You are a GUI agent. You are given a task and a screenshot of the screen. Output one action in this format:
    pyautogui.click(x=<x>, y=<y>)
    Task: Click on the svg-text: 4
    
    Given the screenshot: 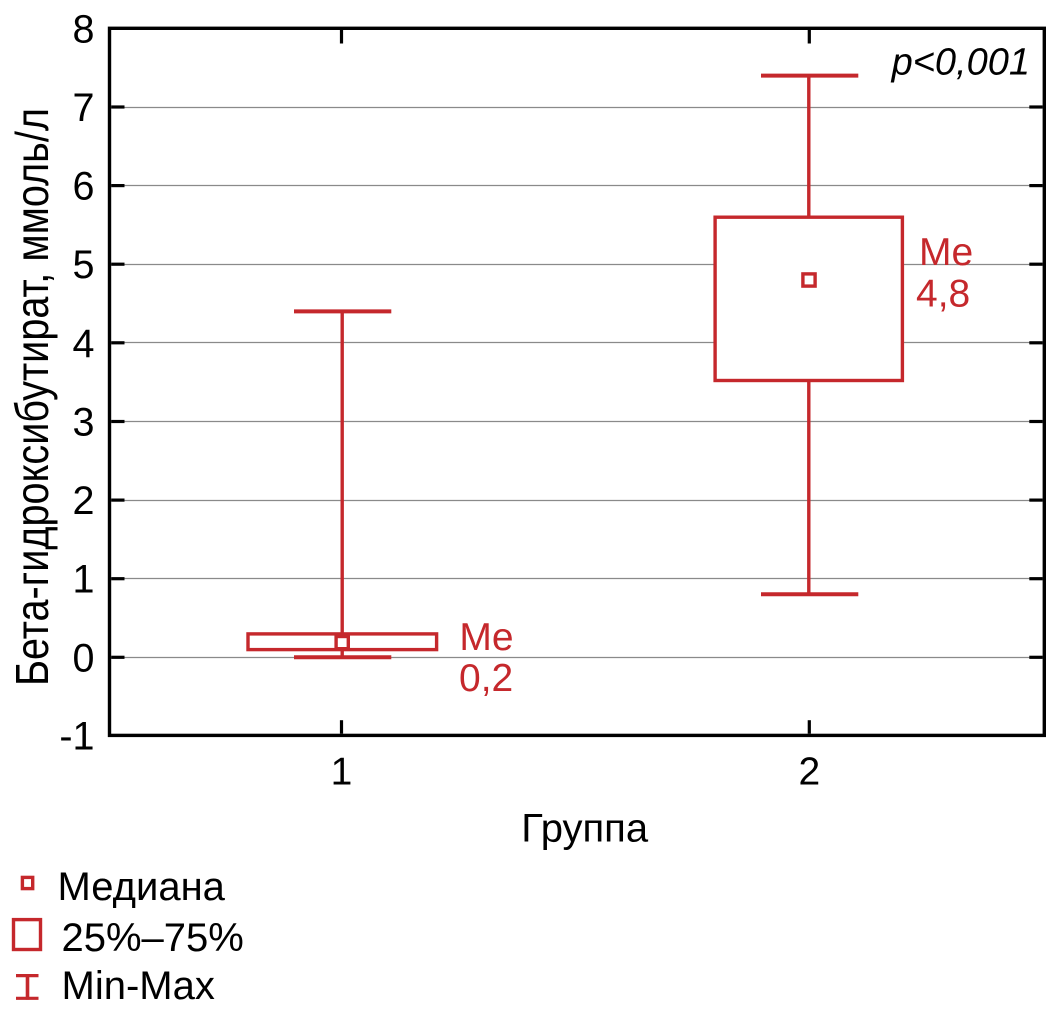 What is the action you would take?
    pyautogui.click(x=84, y=344)
    